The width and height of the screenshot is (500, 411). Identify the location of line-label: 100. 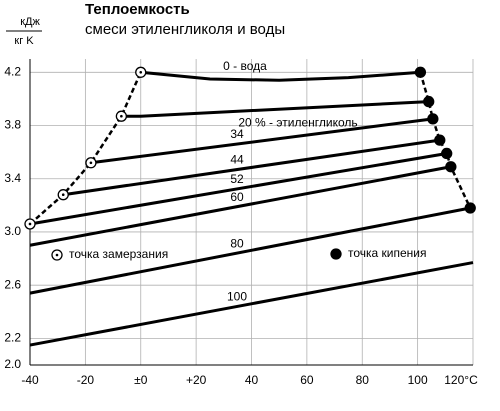
(237, 297).